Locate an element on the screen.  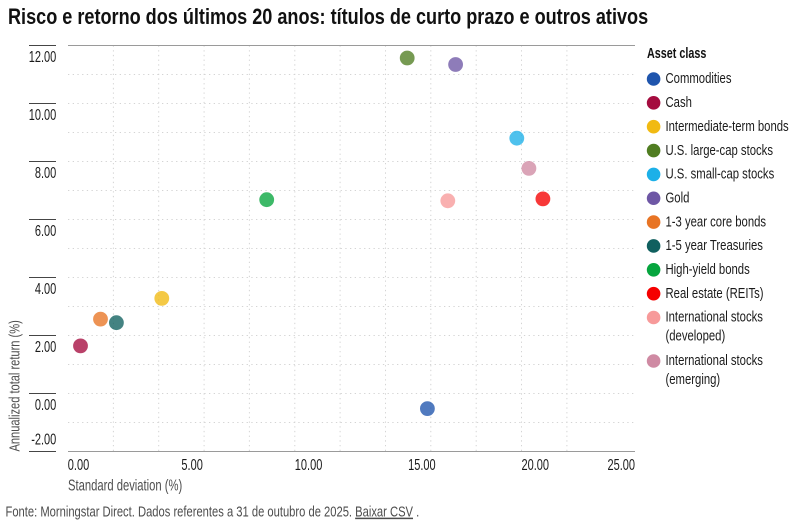
svg-text: 20.00 is located at coordinates (536, 464).